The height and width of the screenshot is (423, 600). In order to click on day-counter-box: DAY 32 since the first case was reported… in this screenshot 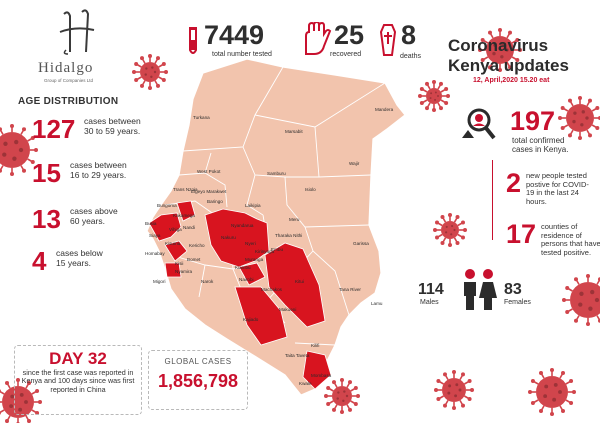, I will do `click(78, 380)`.